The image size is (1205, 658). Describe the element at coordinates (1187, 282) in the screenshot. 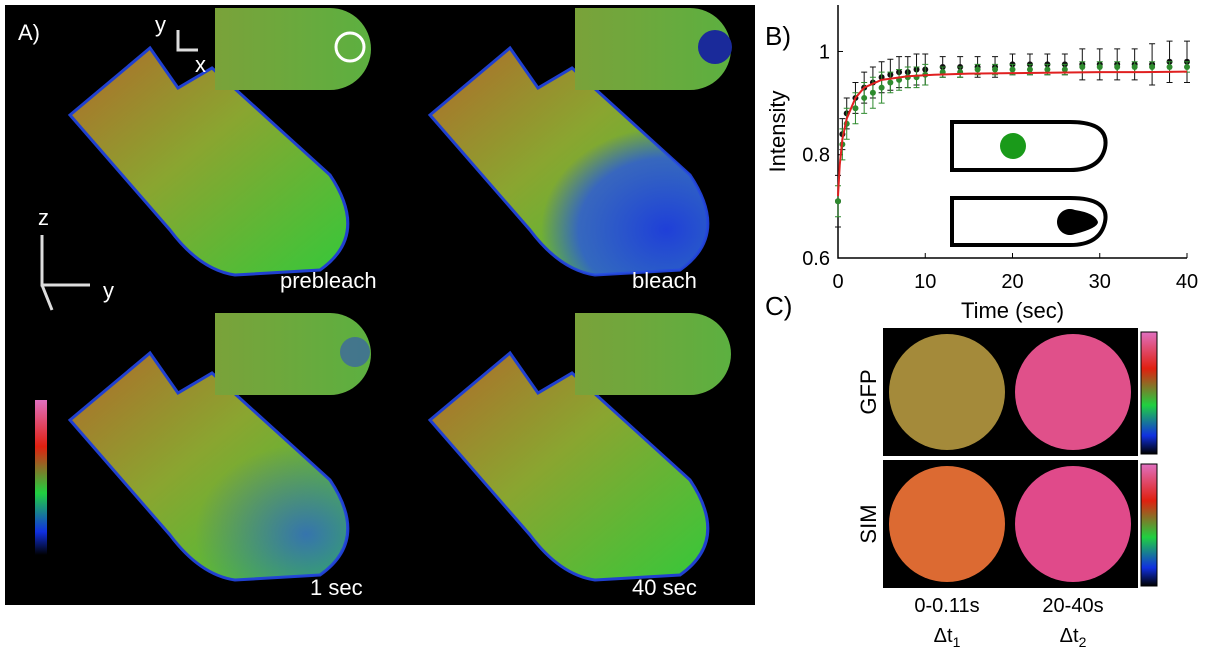

I see `x-tick-label: 40` at that location.